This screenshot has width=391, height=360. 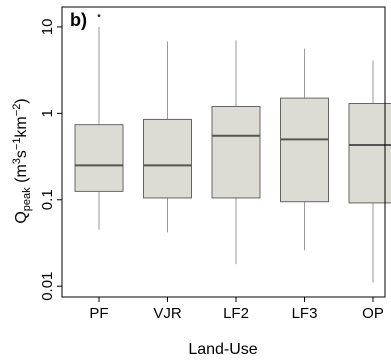 I want to click on x-axis: PF VJR LF2 LF3 OP, so click(x=236, y=309).